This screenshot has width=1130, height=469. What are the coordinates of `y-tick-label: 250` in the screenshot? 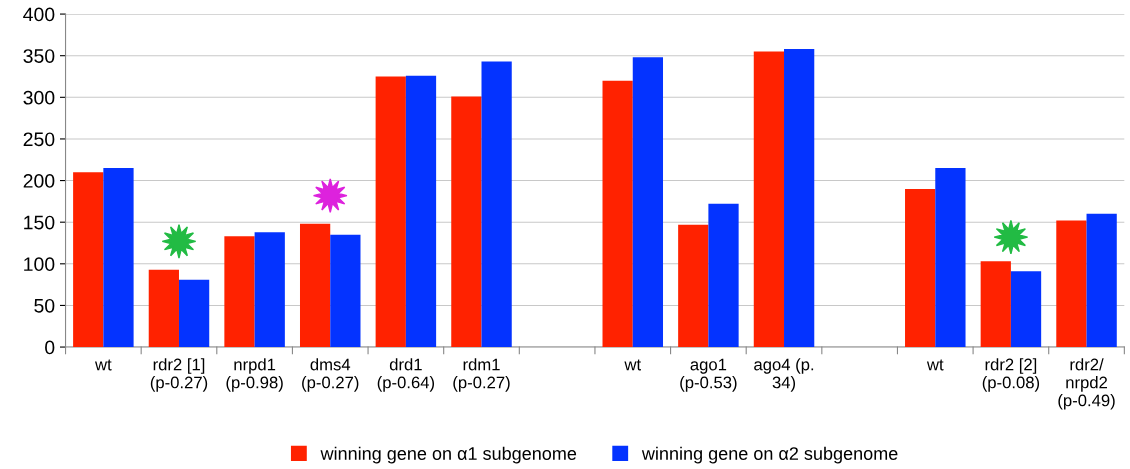 It's located at (39, 139).